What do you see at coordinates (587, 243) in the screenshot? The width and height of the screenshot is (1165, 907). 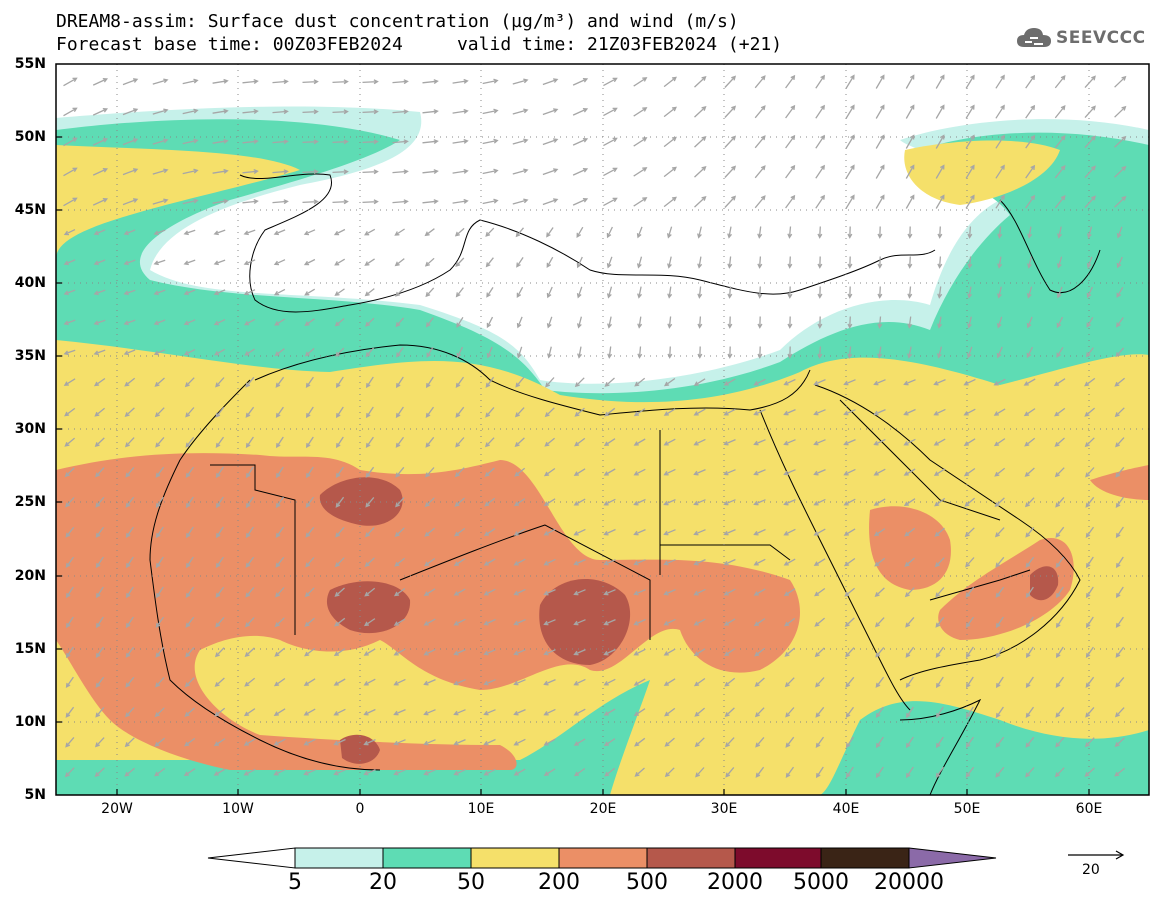 I see `europe-coast` at bounding box center [587, 243].